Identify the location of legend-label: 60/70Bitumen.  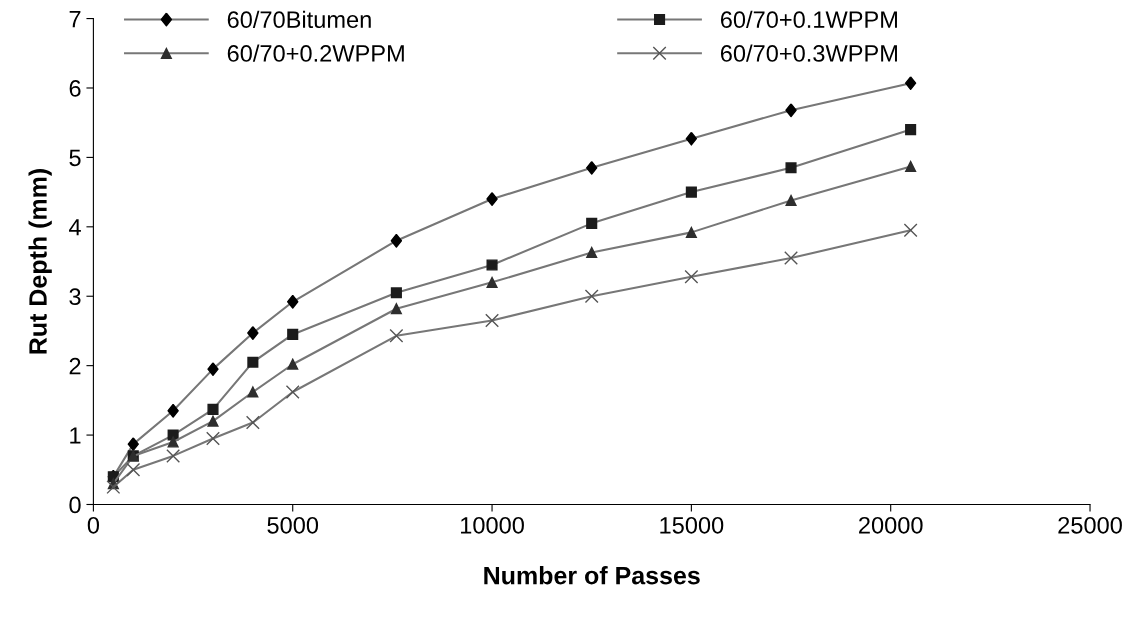
(299, 19).